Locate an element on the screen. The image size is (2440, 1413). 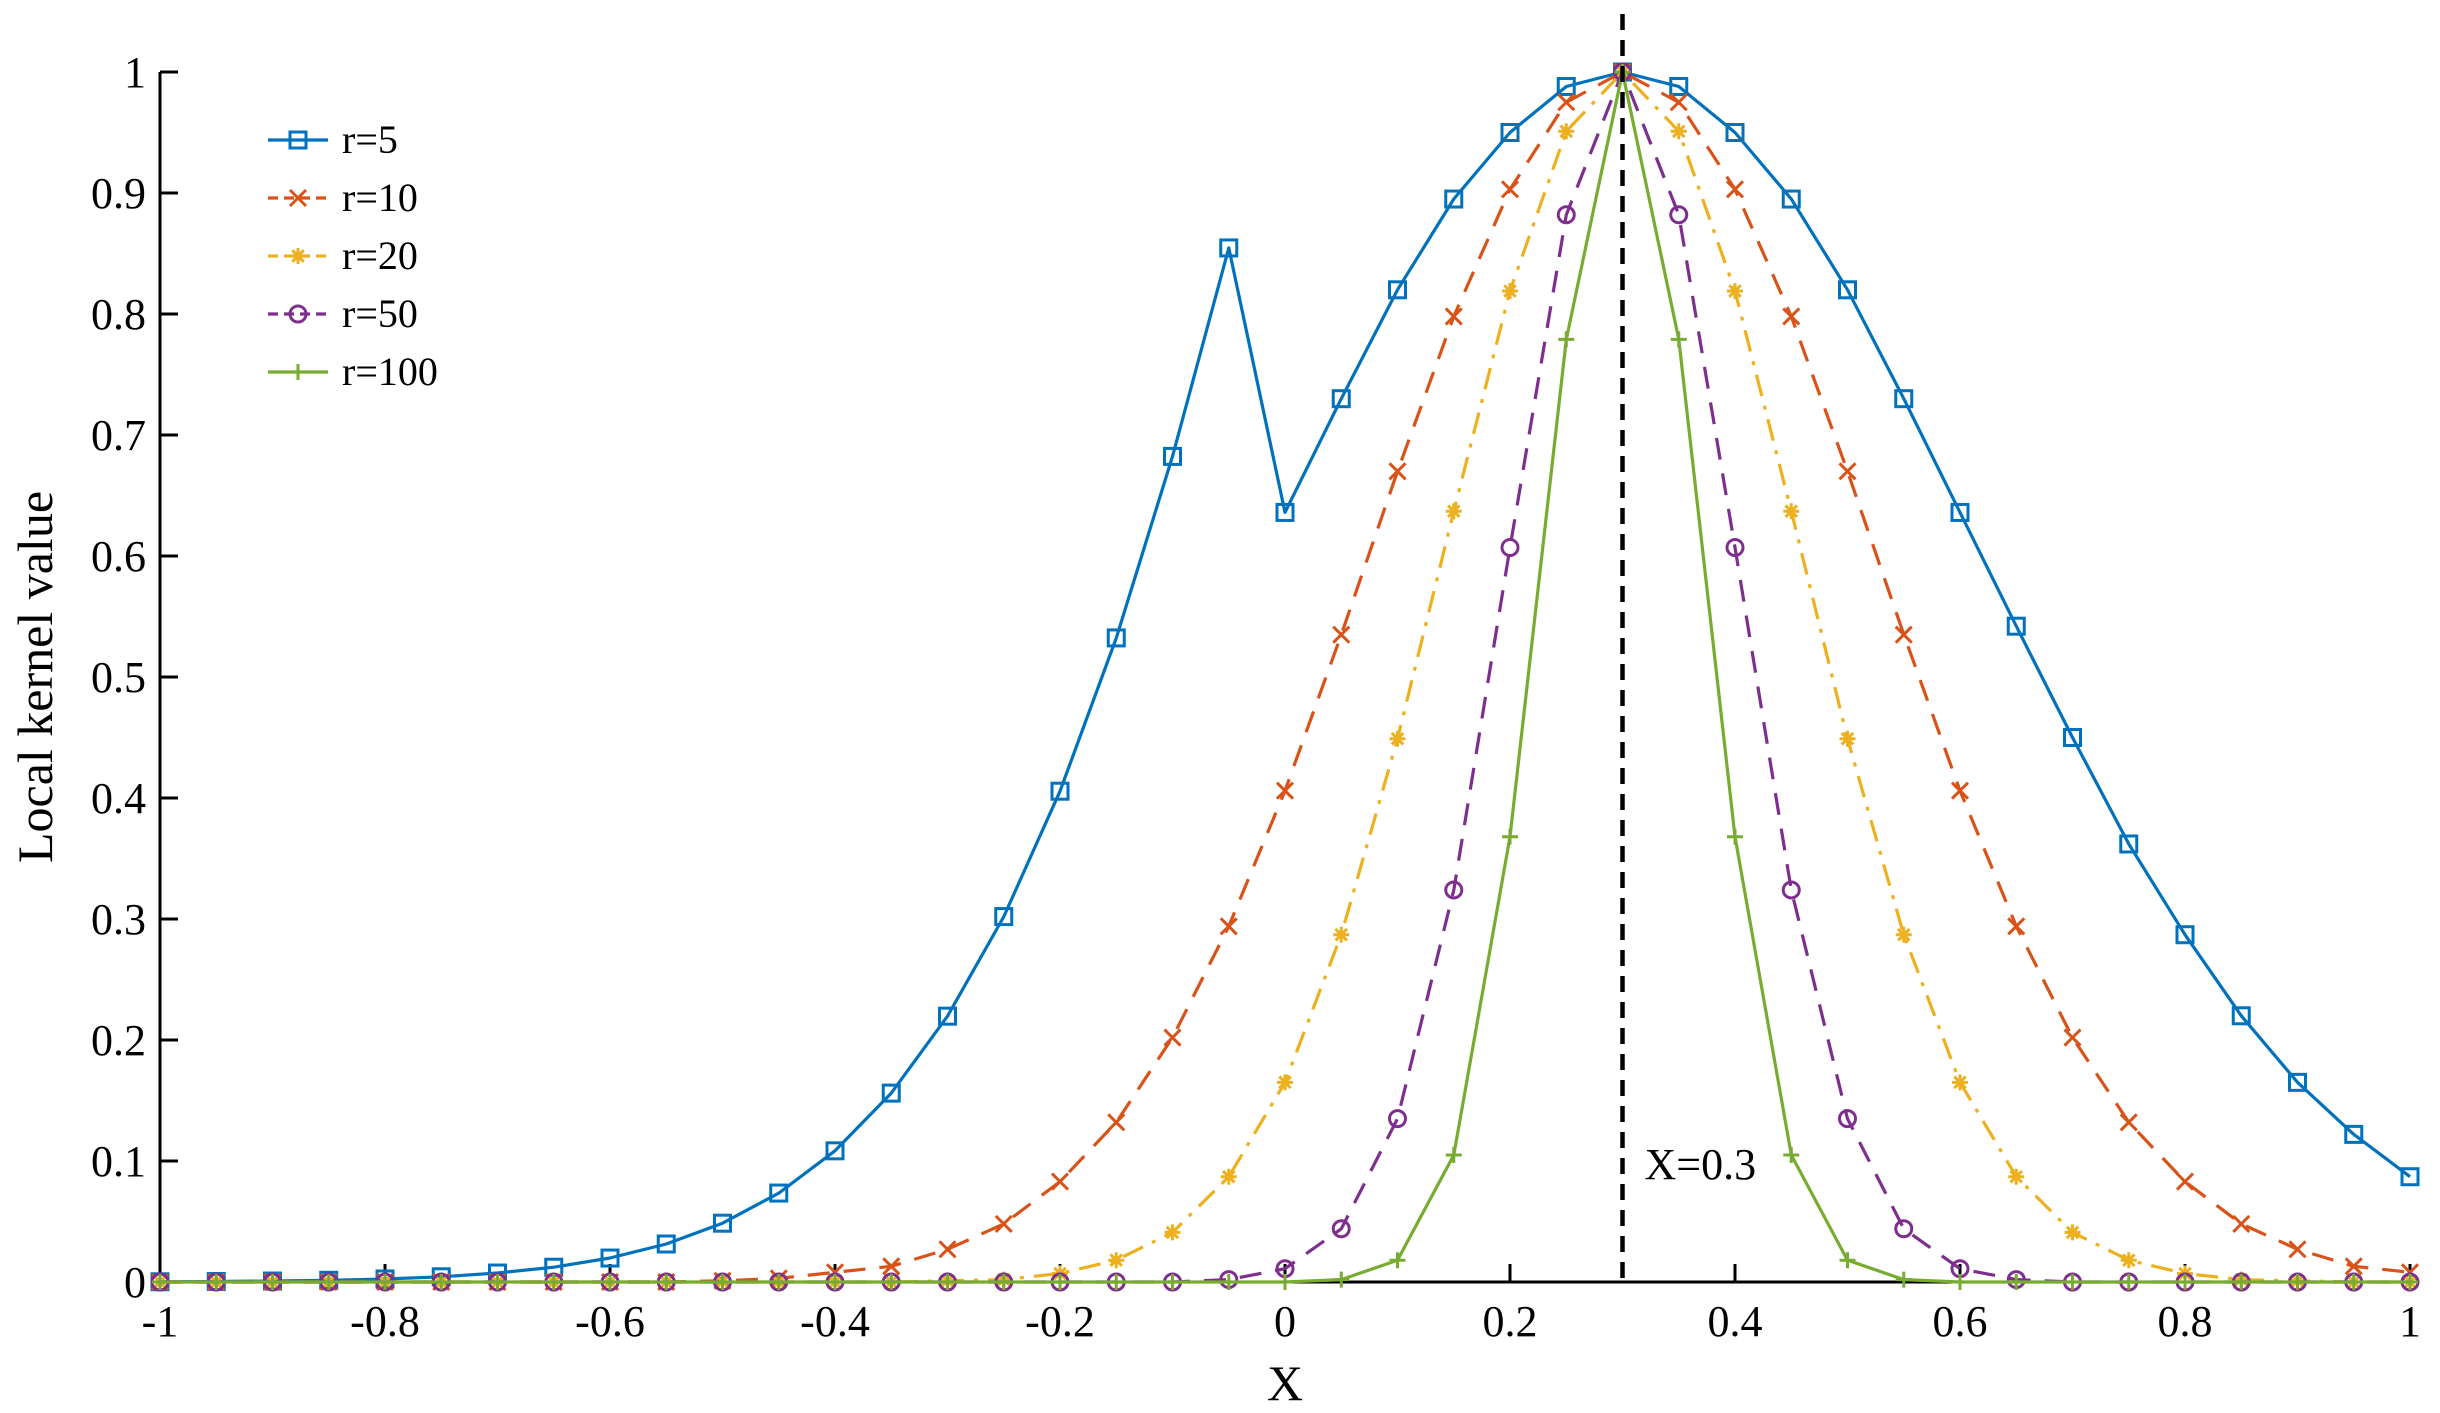
x-axis-label: X is located at coordinates (1285, 1383).